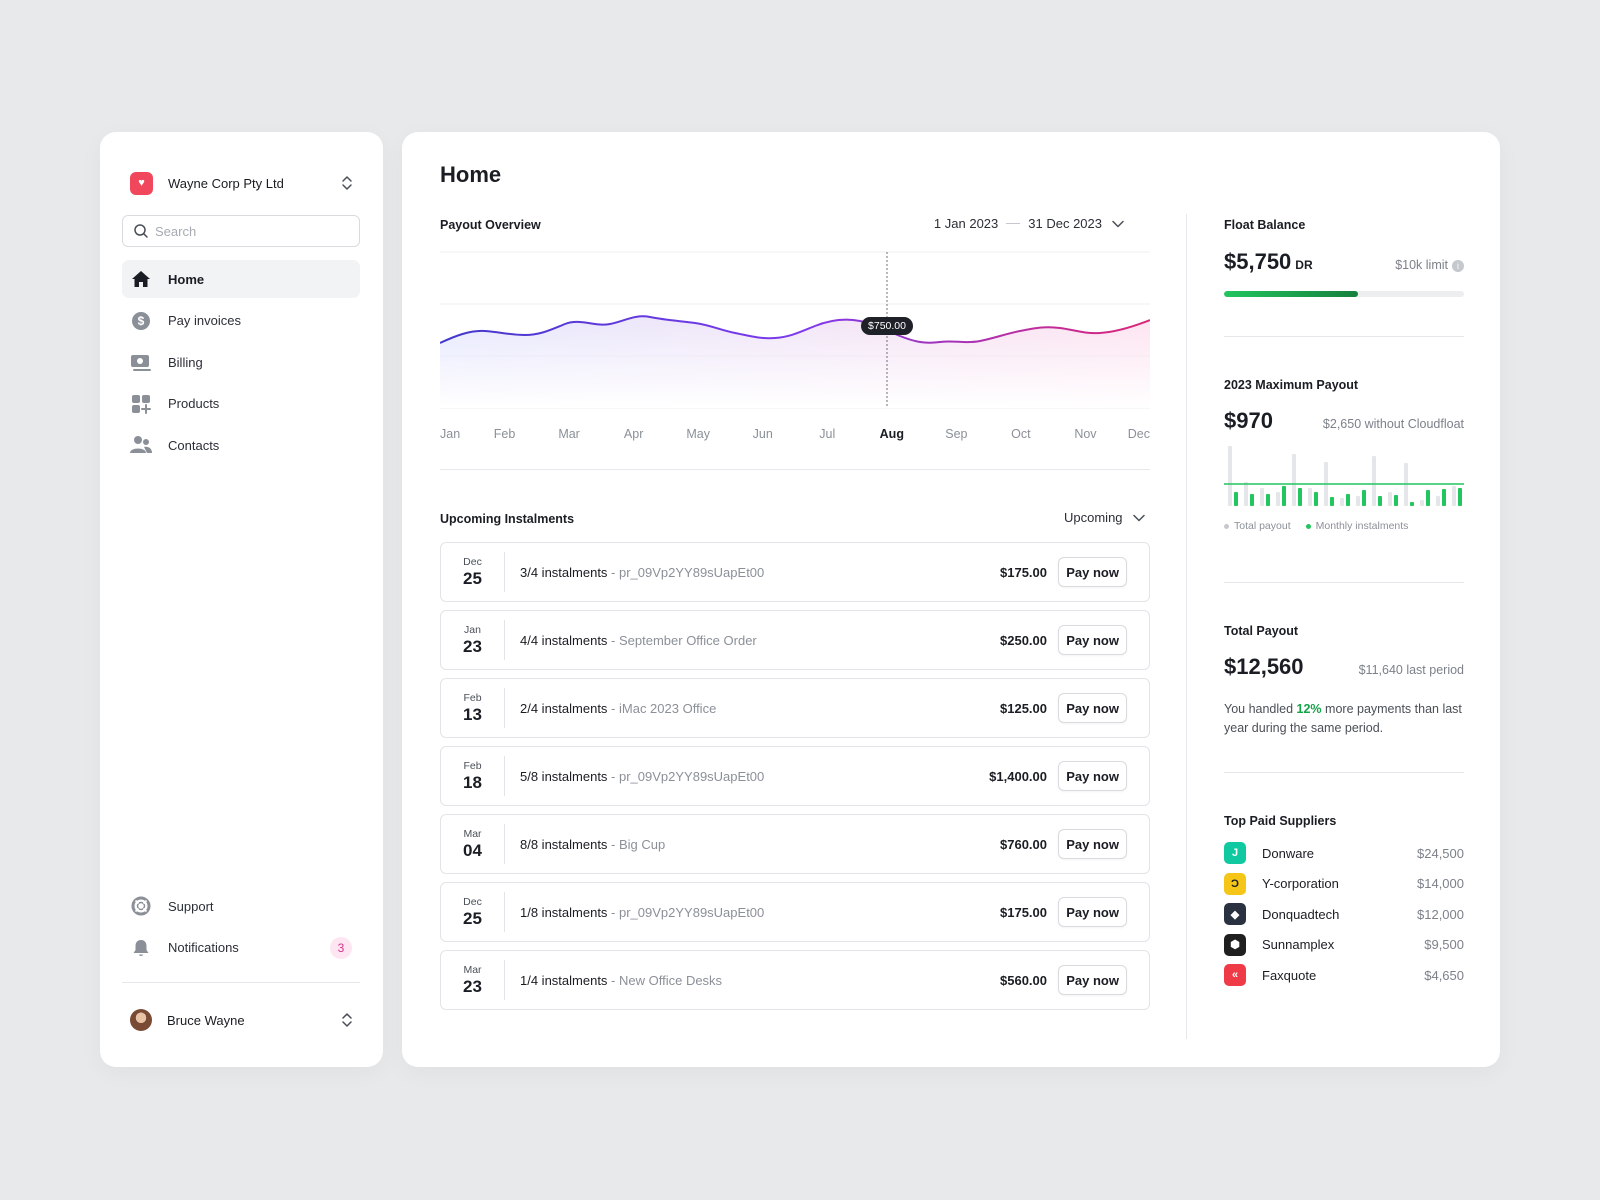 This screenshot has width=1600, height=1200. What do you see at coordinates (241, 362) in the screenshot?
I see `sidebar-item-billing: Billing` at bounding box center [241, 362].